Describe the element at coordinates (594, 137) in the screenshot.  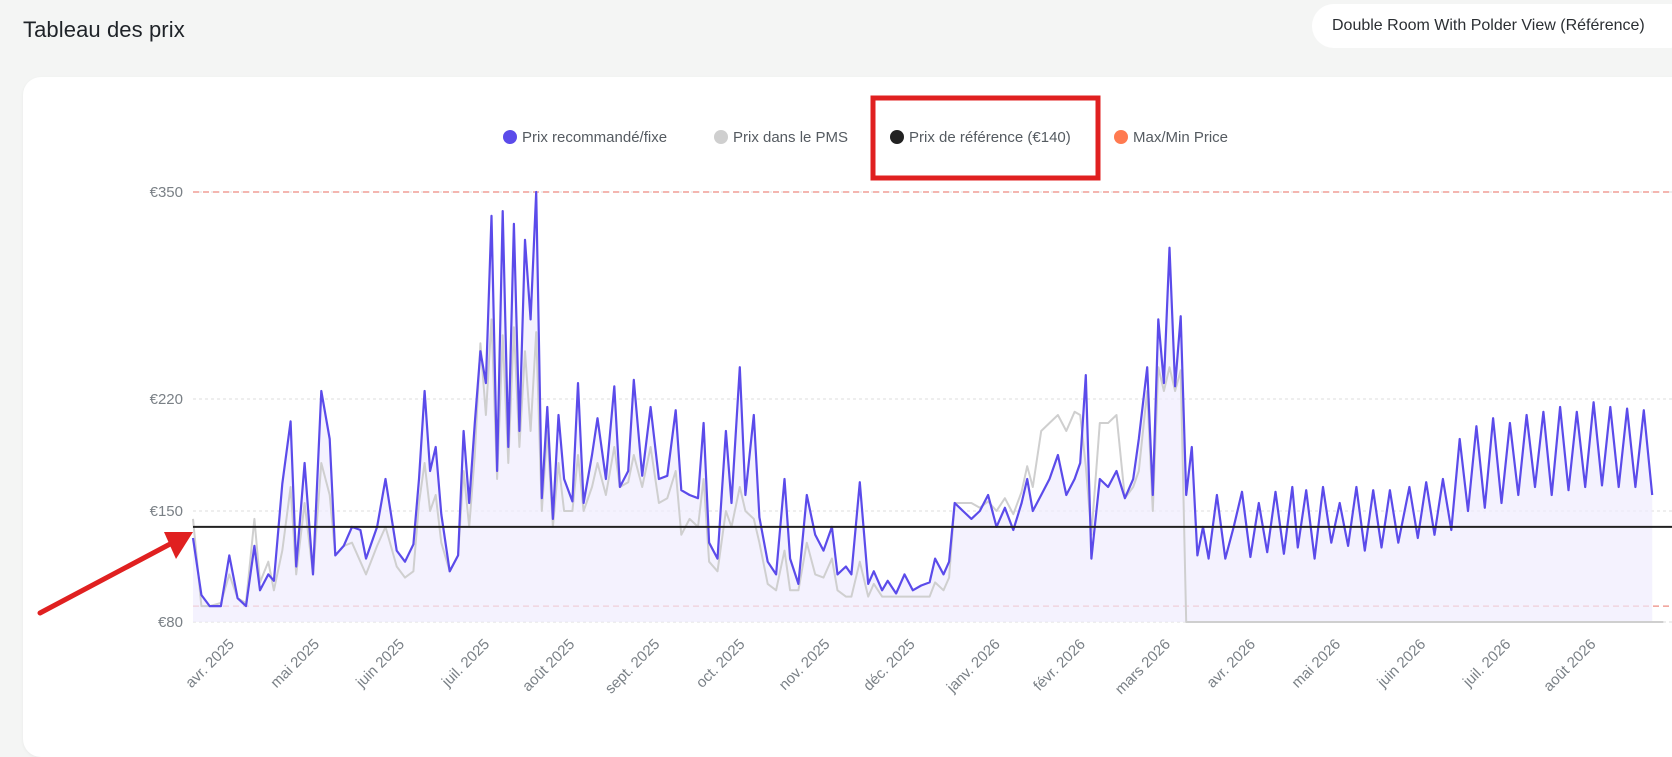
I see `legend-label-0: Prix recommandé/fixe` at that location.